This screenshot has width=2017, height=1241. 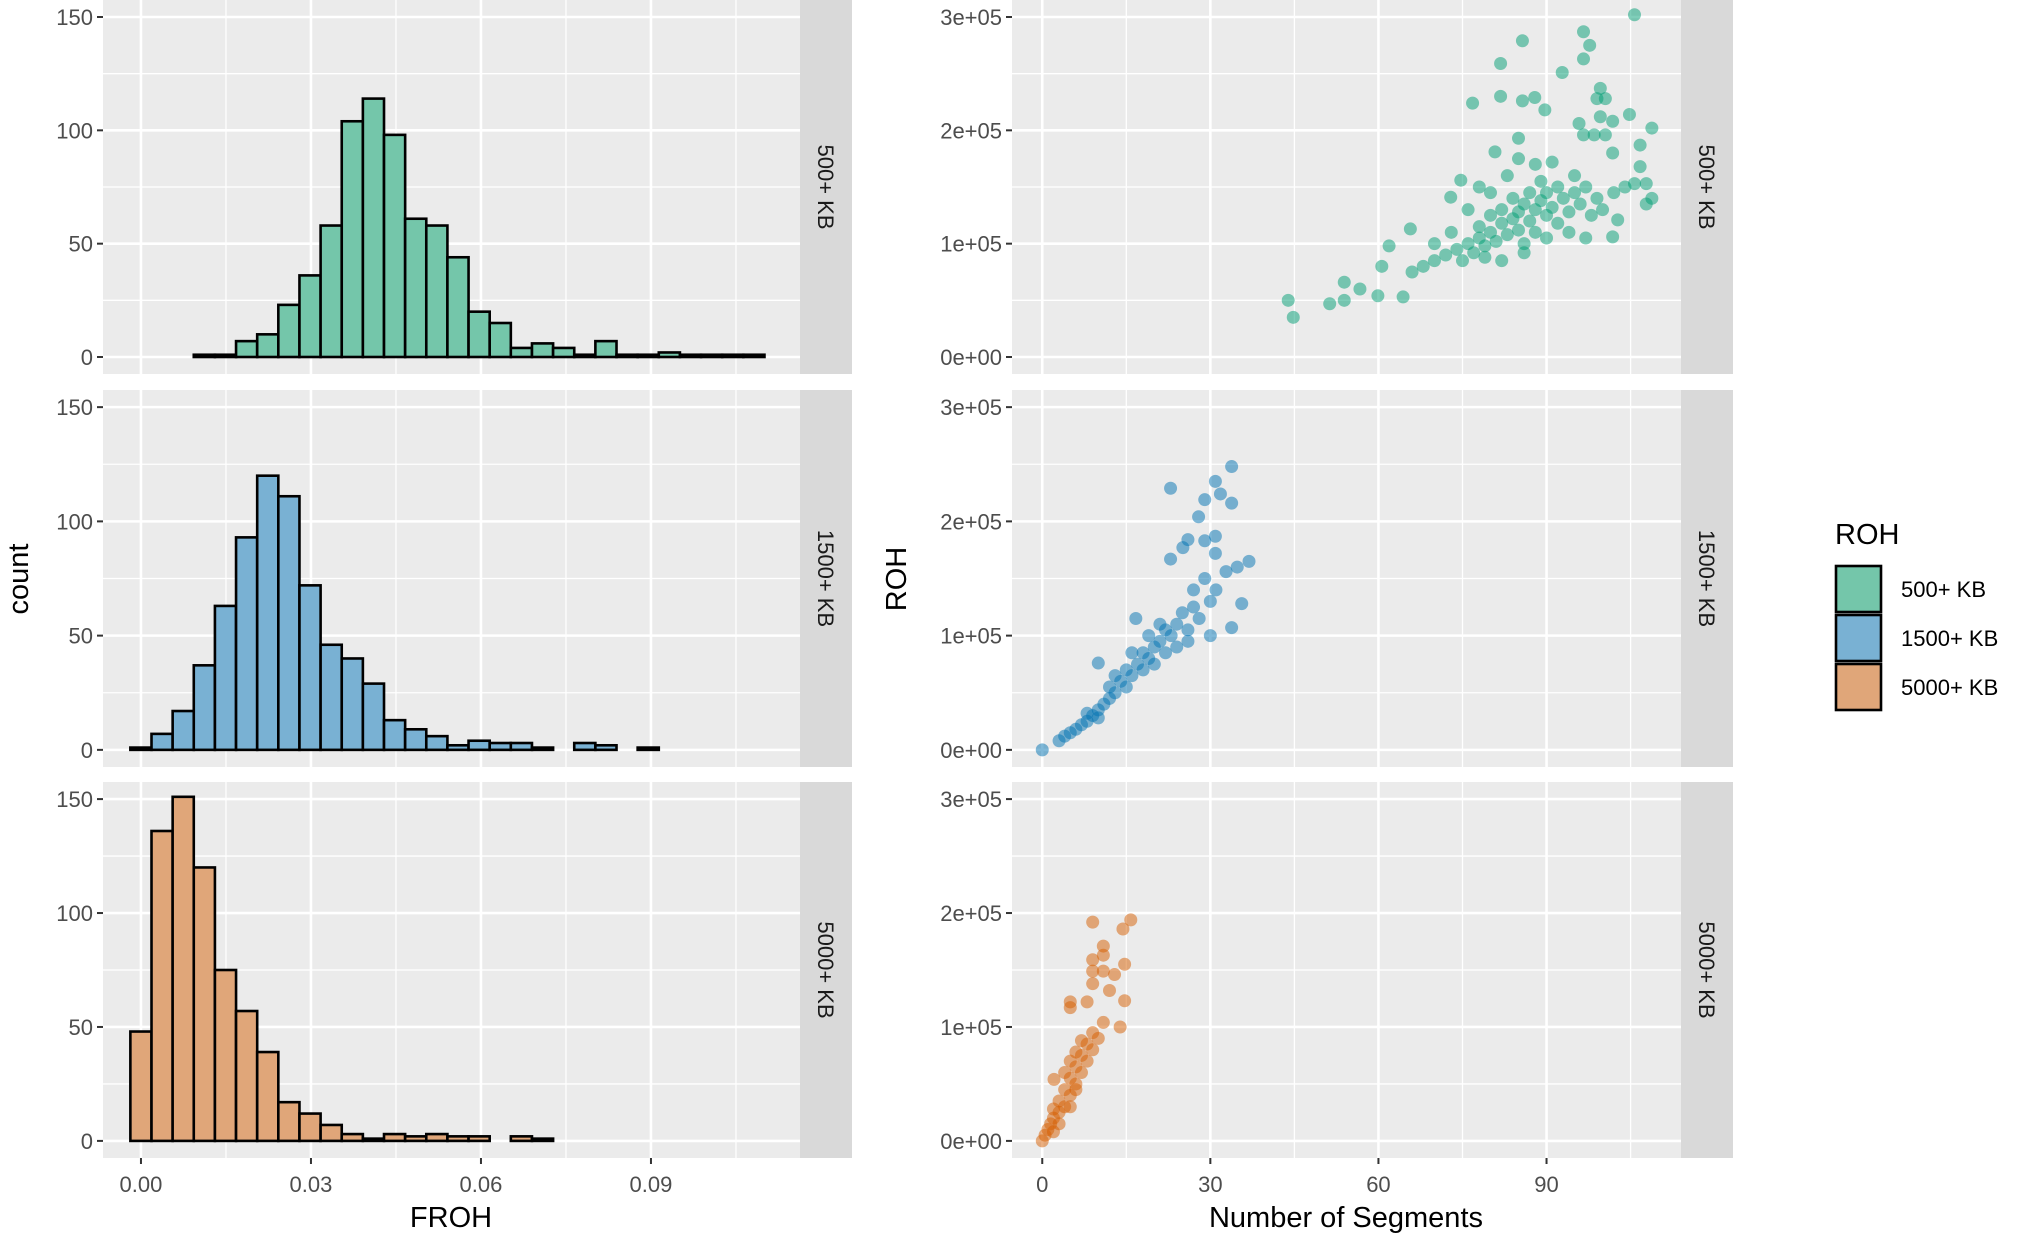 I want to click on x-tick-label: 90, so click(x=1546, y=1184).